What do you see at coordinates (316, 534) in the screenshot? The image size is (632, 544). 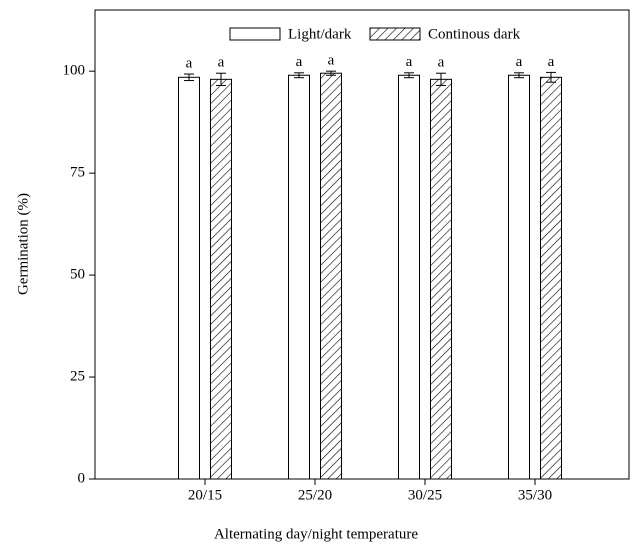 I see `x-axis-label: Alternating day/night temperature` at bounding box center [316, 534].